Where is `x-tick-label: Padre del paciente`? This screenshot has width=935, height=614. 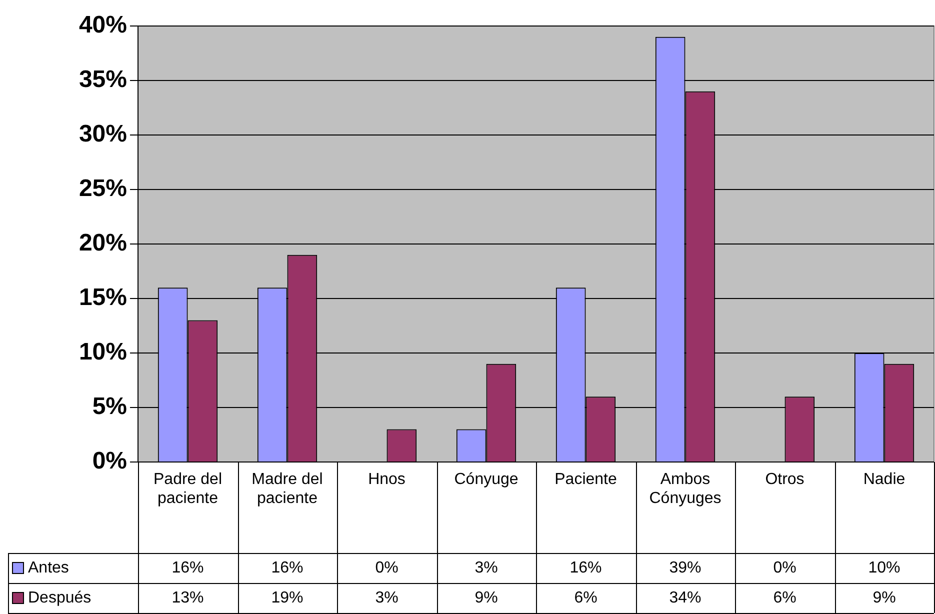 x-tick-label: Padre del paciente is located at coordinates (188, 489).